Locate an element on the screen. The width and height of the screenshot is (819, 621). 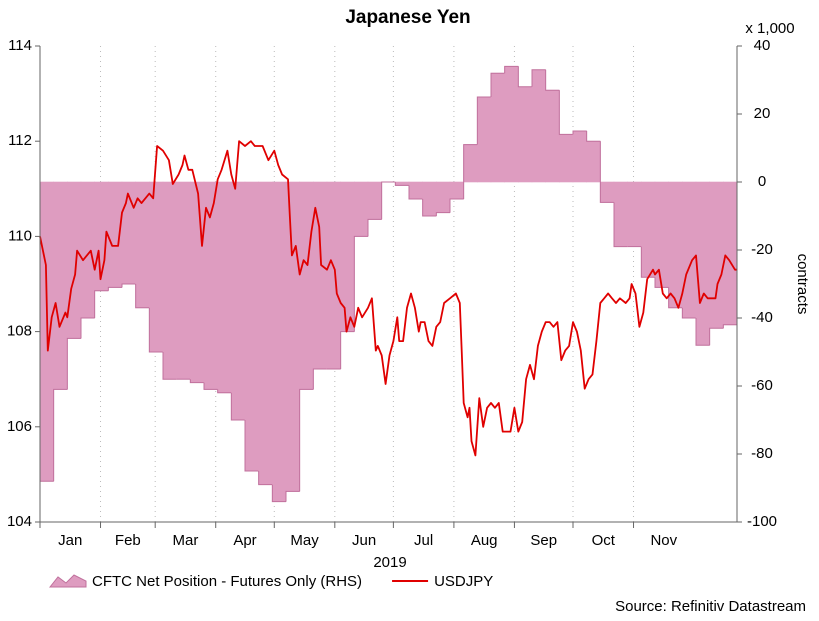
legend-label: USDJPY is located at coordinates (463, 581).